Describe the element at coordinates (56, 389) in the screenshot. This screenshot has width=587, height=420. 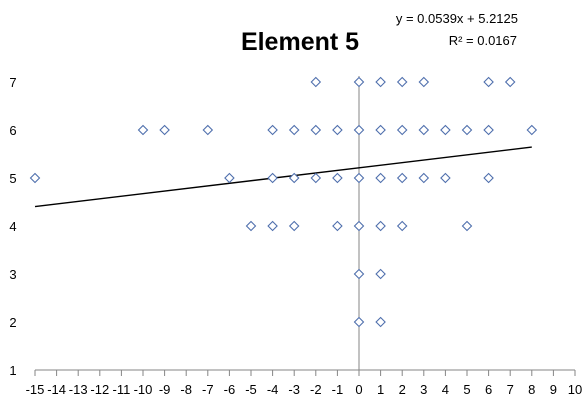
I see `x-tick-label: -14` at that location.